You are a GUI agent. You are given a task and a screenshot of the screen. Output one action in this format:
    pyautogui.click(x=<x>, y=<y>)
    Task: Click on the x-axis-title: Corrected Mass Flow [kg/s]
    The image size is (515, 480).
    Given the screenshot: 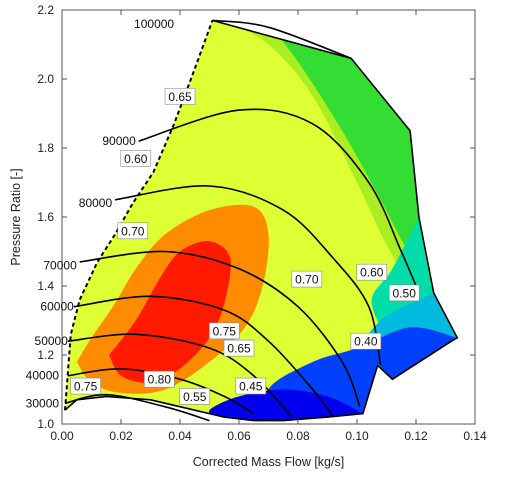 What is the action you would take?
    pyautogui.click(x=268, y=462)
    